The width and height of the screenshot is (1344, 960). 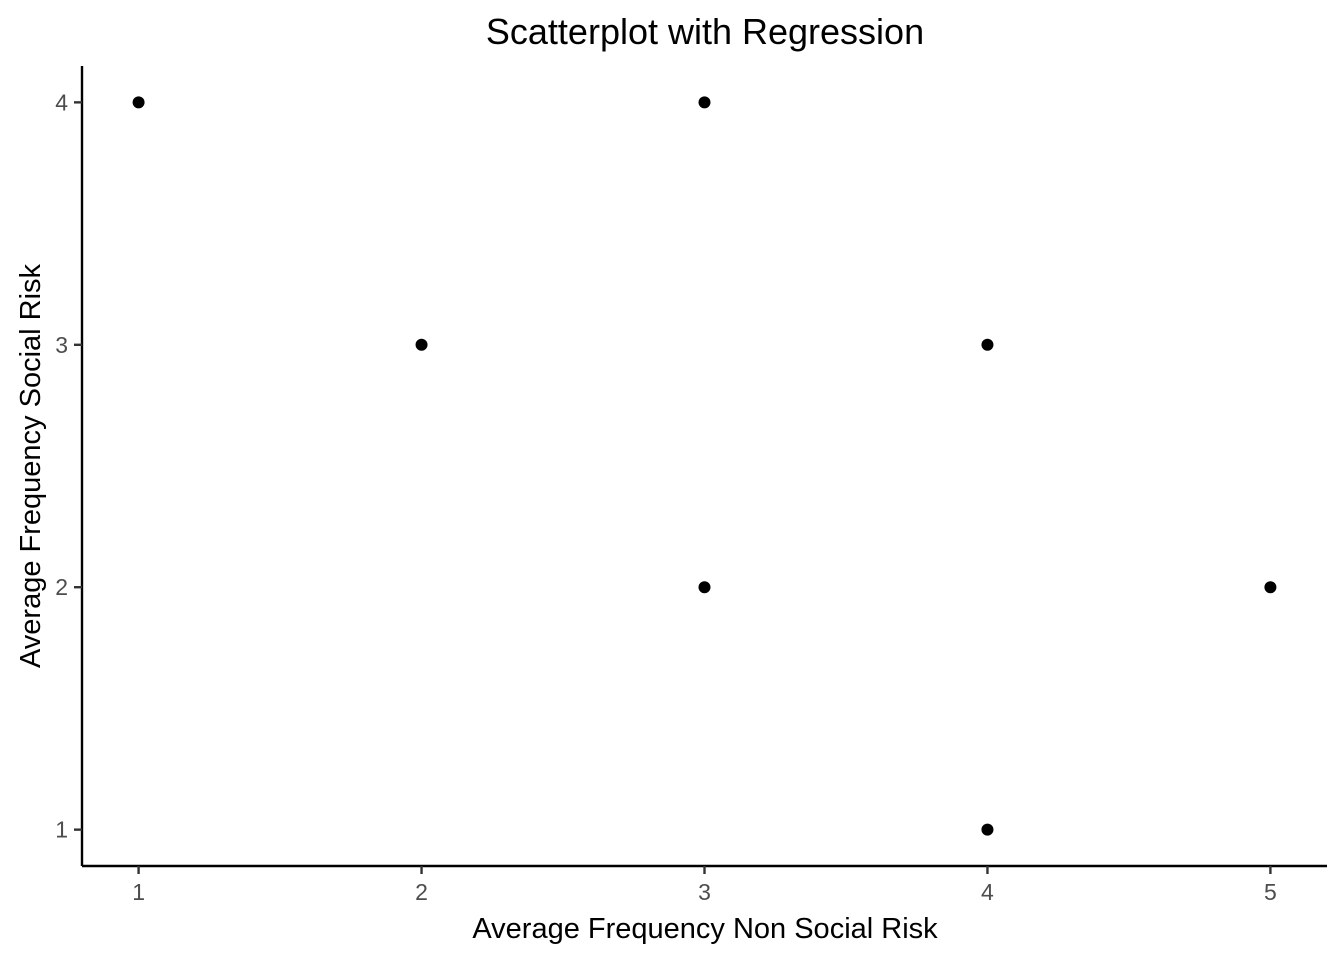 What do you see at coordinates (705, 31) in the screenshot?
I see `chart-title: Scatterplot with Regression` at bounding box center [705, 31].